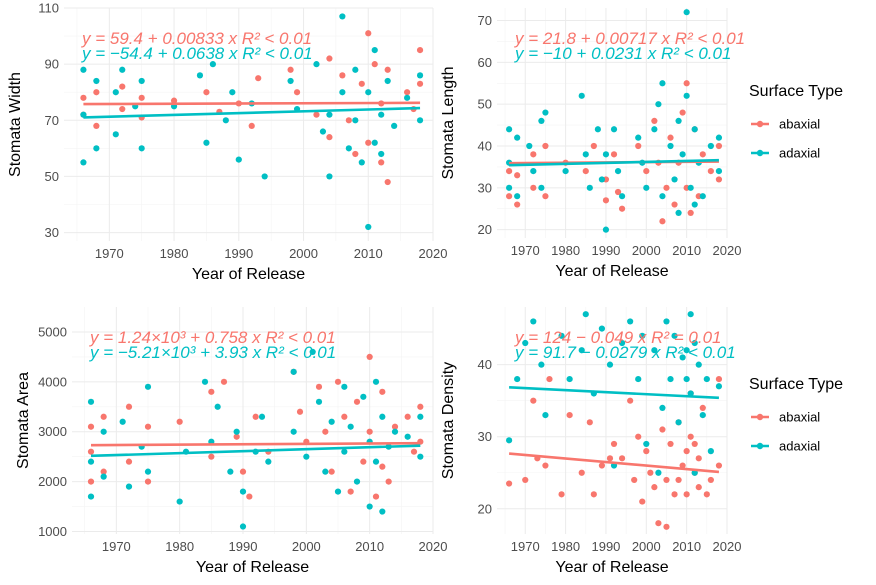  What do you see at coordinates (52, 331) in the screenshot?
I see `y-tick-label: 5000` at bounding box center [52, 331].